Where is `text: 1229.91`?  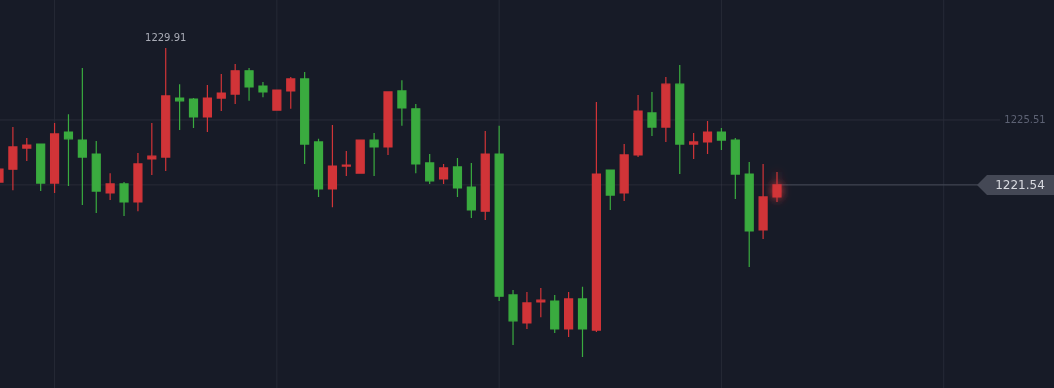 text: 1229.91 is located at coordinates (166, 37).